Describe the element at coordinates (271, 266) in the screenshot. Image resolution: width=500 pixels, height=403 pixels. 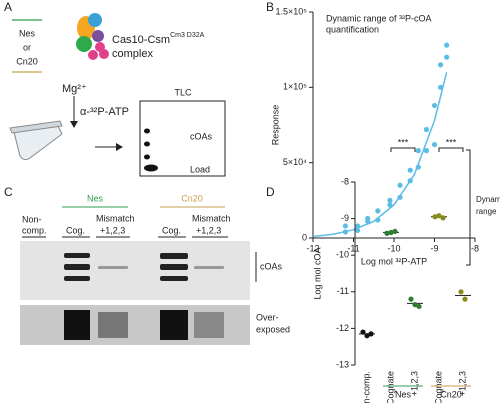
I see `gel-label: cOAs` at that location.